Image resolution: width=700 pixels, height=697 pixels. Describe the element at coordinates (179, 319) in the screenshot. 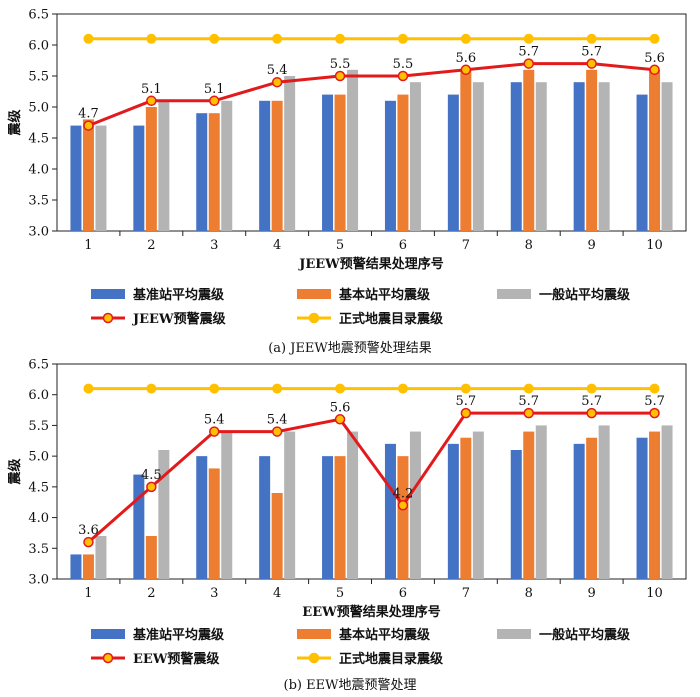

I see `legend-label: JEEW预警震级` at that location.